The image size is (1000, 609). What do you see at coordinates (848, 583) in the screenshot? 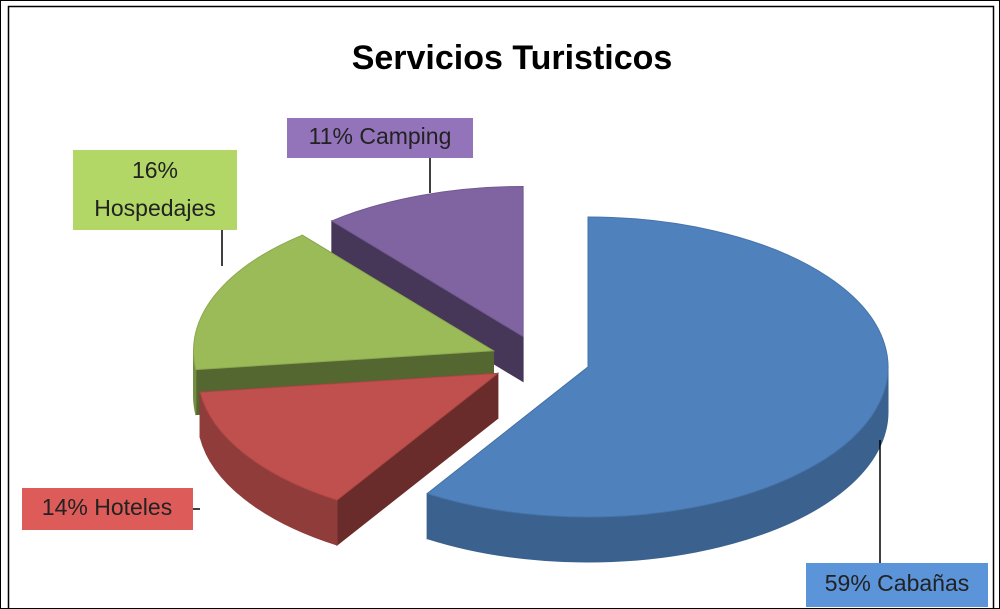
I see `label-value: 59%` at bounding box center [848, 583].